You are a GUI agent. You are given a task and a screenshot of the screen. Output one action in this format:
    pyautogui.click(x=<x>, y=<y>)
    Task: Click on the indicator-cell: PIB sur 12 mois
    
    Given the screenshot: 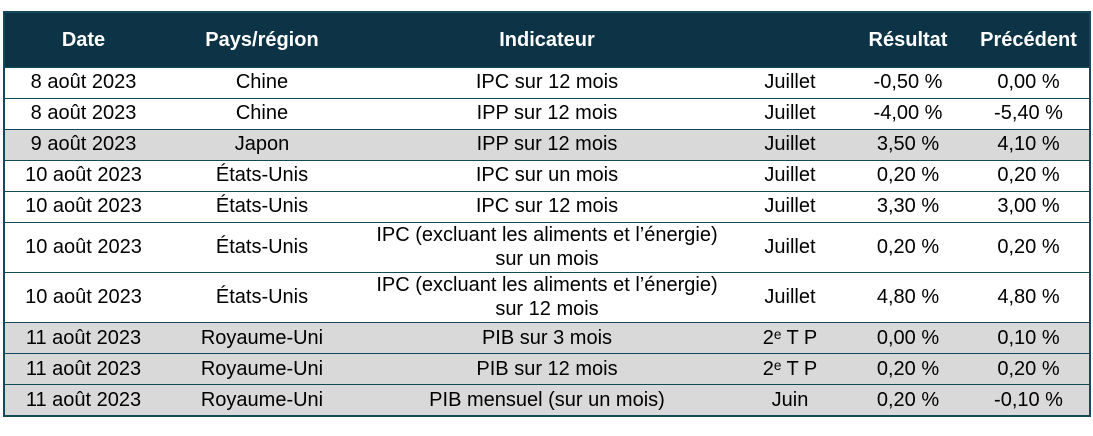 What is the action you would take?
    pyautogui.click(x=547, y=369)
    